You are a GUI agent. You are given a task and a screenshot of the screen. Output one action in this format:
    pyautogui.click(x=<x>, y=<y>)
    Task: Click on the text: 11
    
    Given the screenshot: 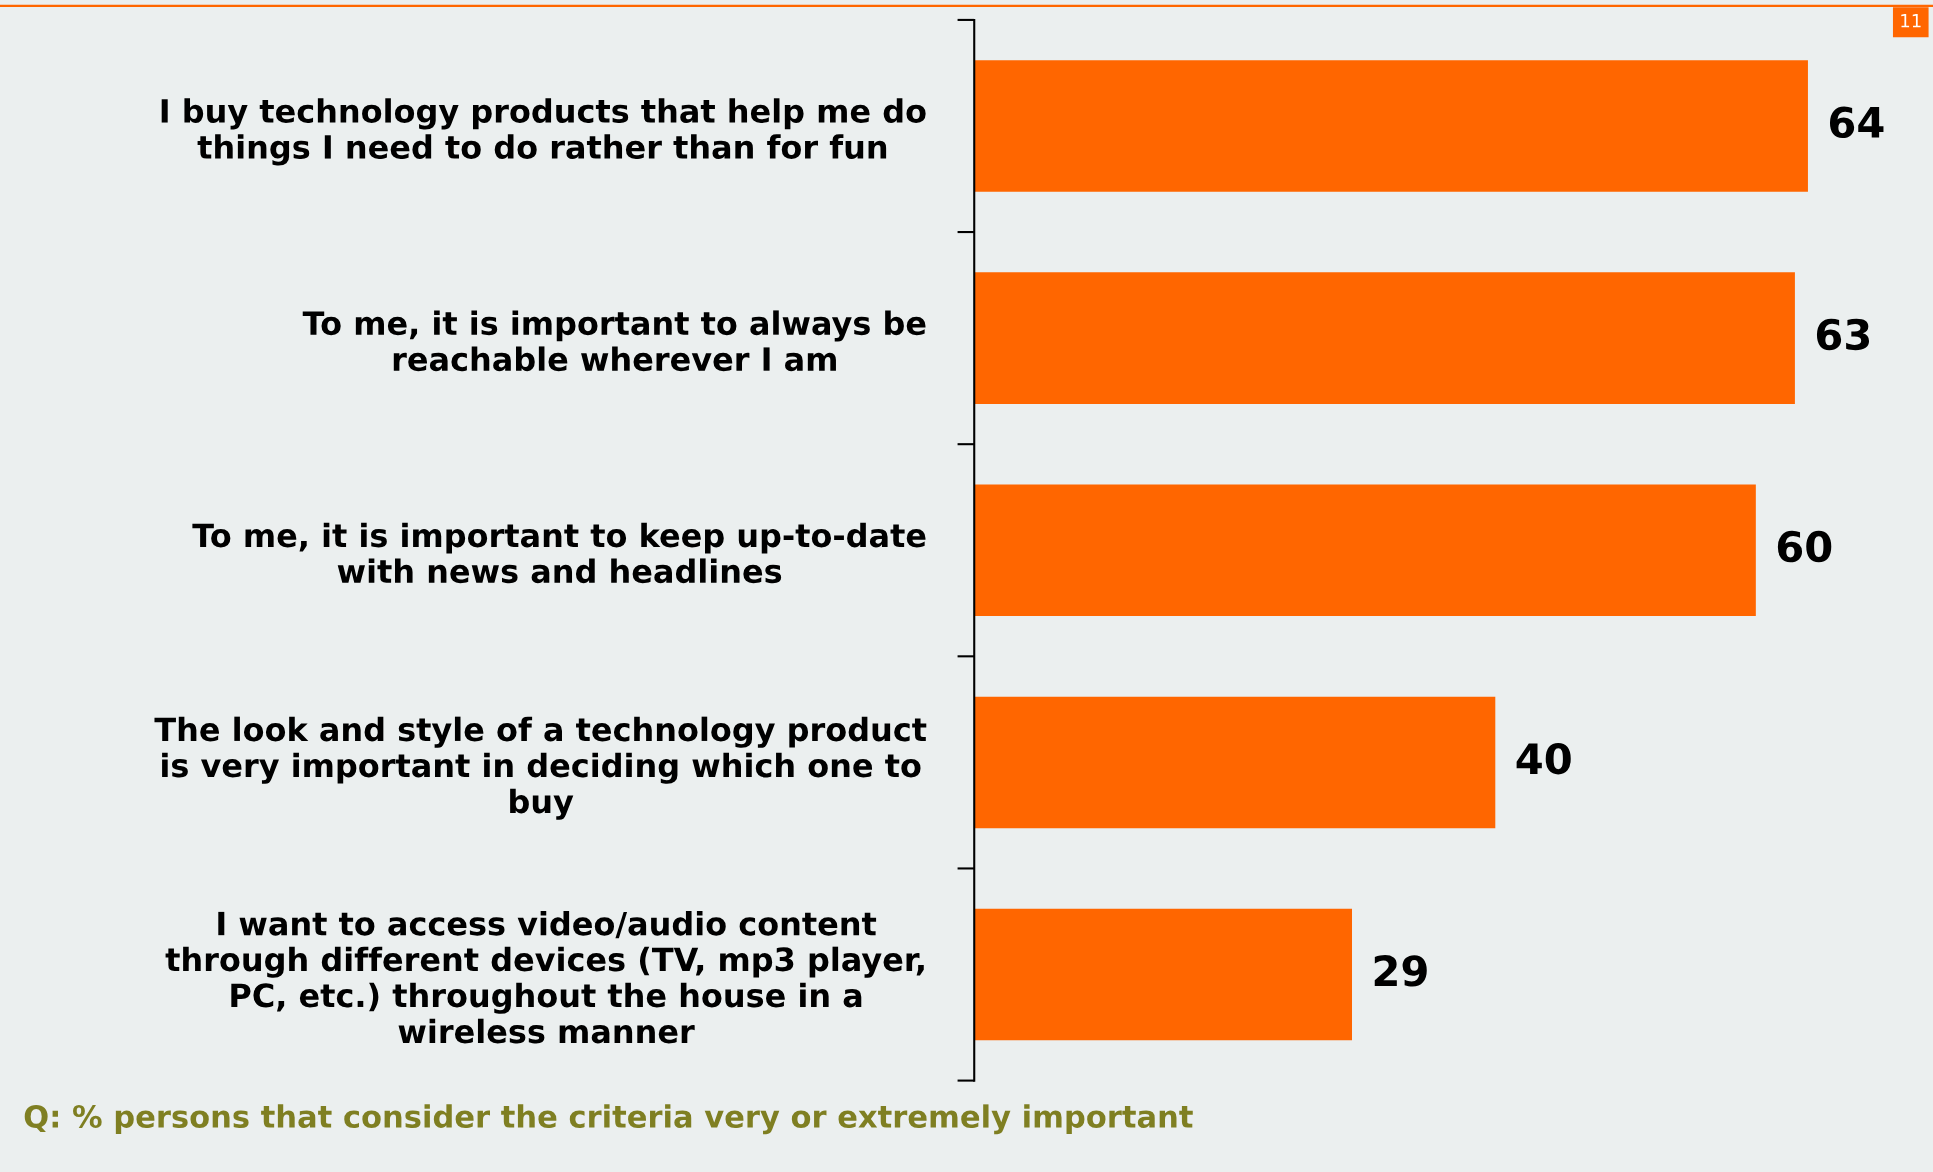 What is the action you would take?
    pyautogui.click(x=1911, y=21)
    